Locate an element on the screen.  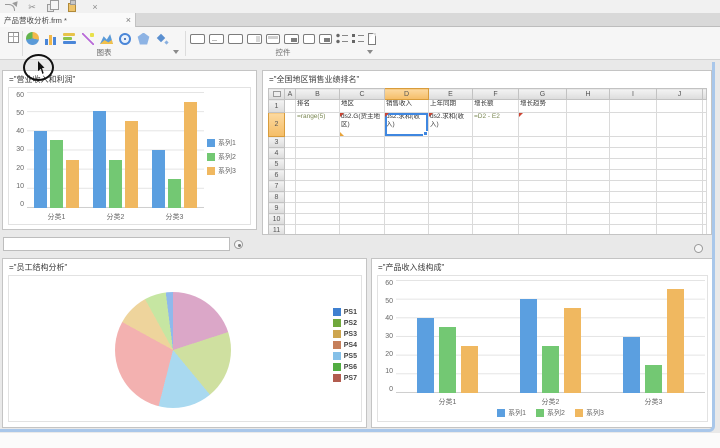
paste-icon is located at coordinates (74, 7).